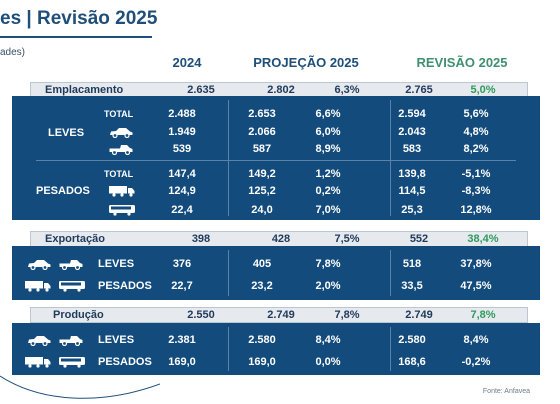 The height and width of the screenshot is (404, 560). I want to click on prod-pesados-rev-pct: -0,2%, so click(476, 362).